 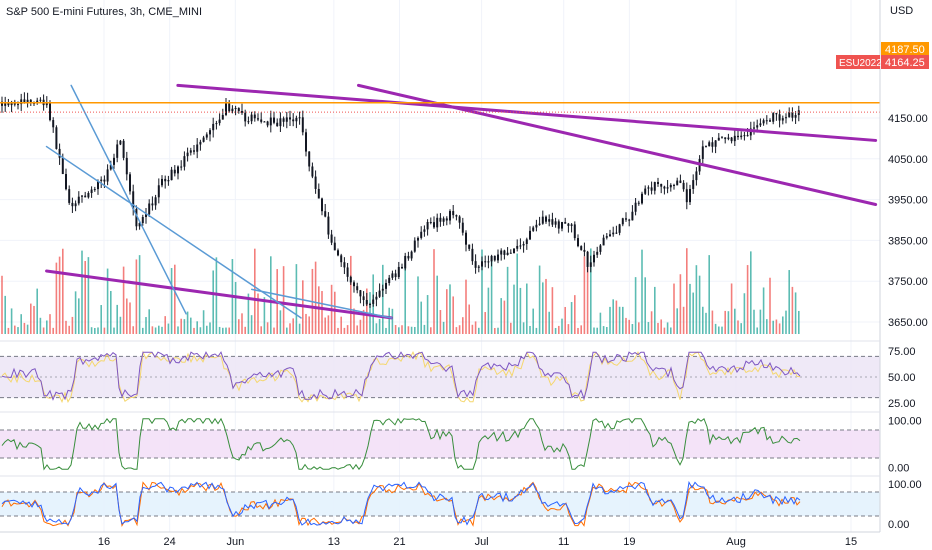 I want to click on horizontal-level, so click(x=440, y=107).